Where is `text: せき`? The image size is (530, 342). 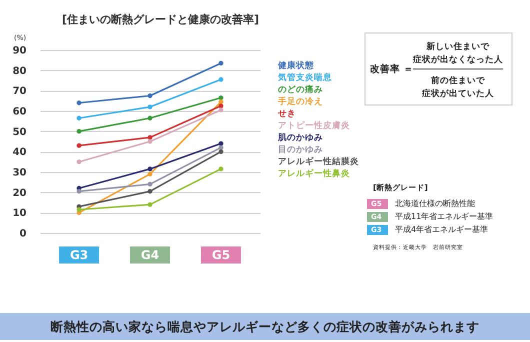 text: せき is located at coordinates (286, 114).